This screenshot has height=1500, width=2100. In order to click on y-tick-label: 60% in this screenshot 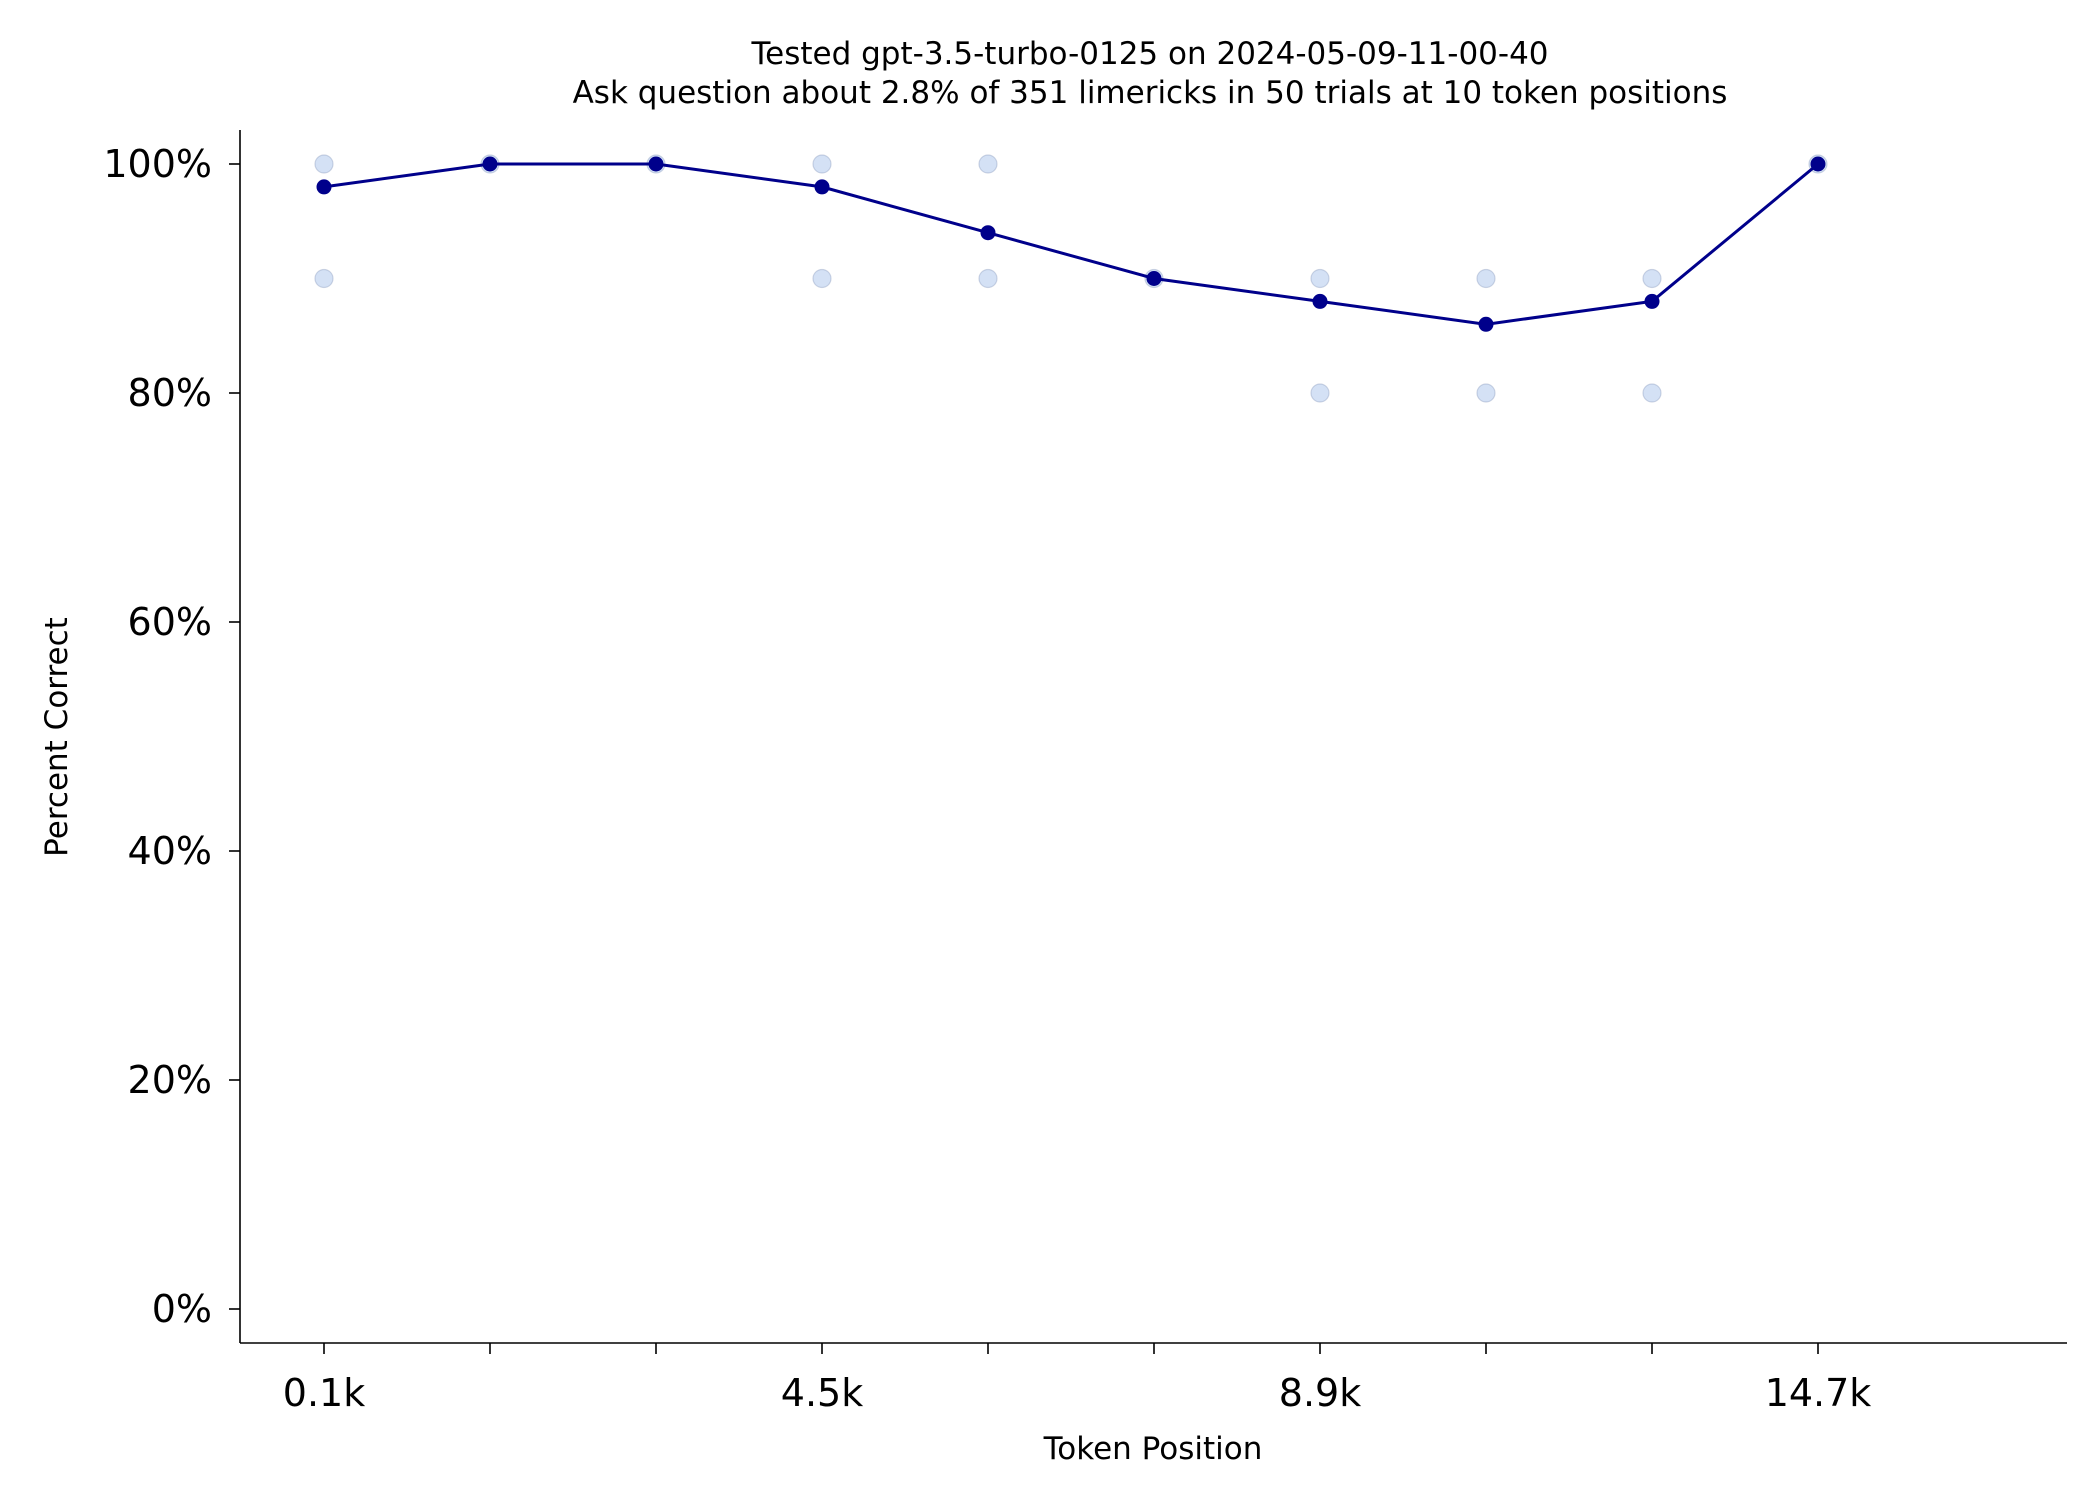, I will do `click(170, 622)`.